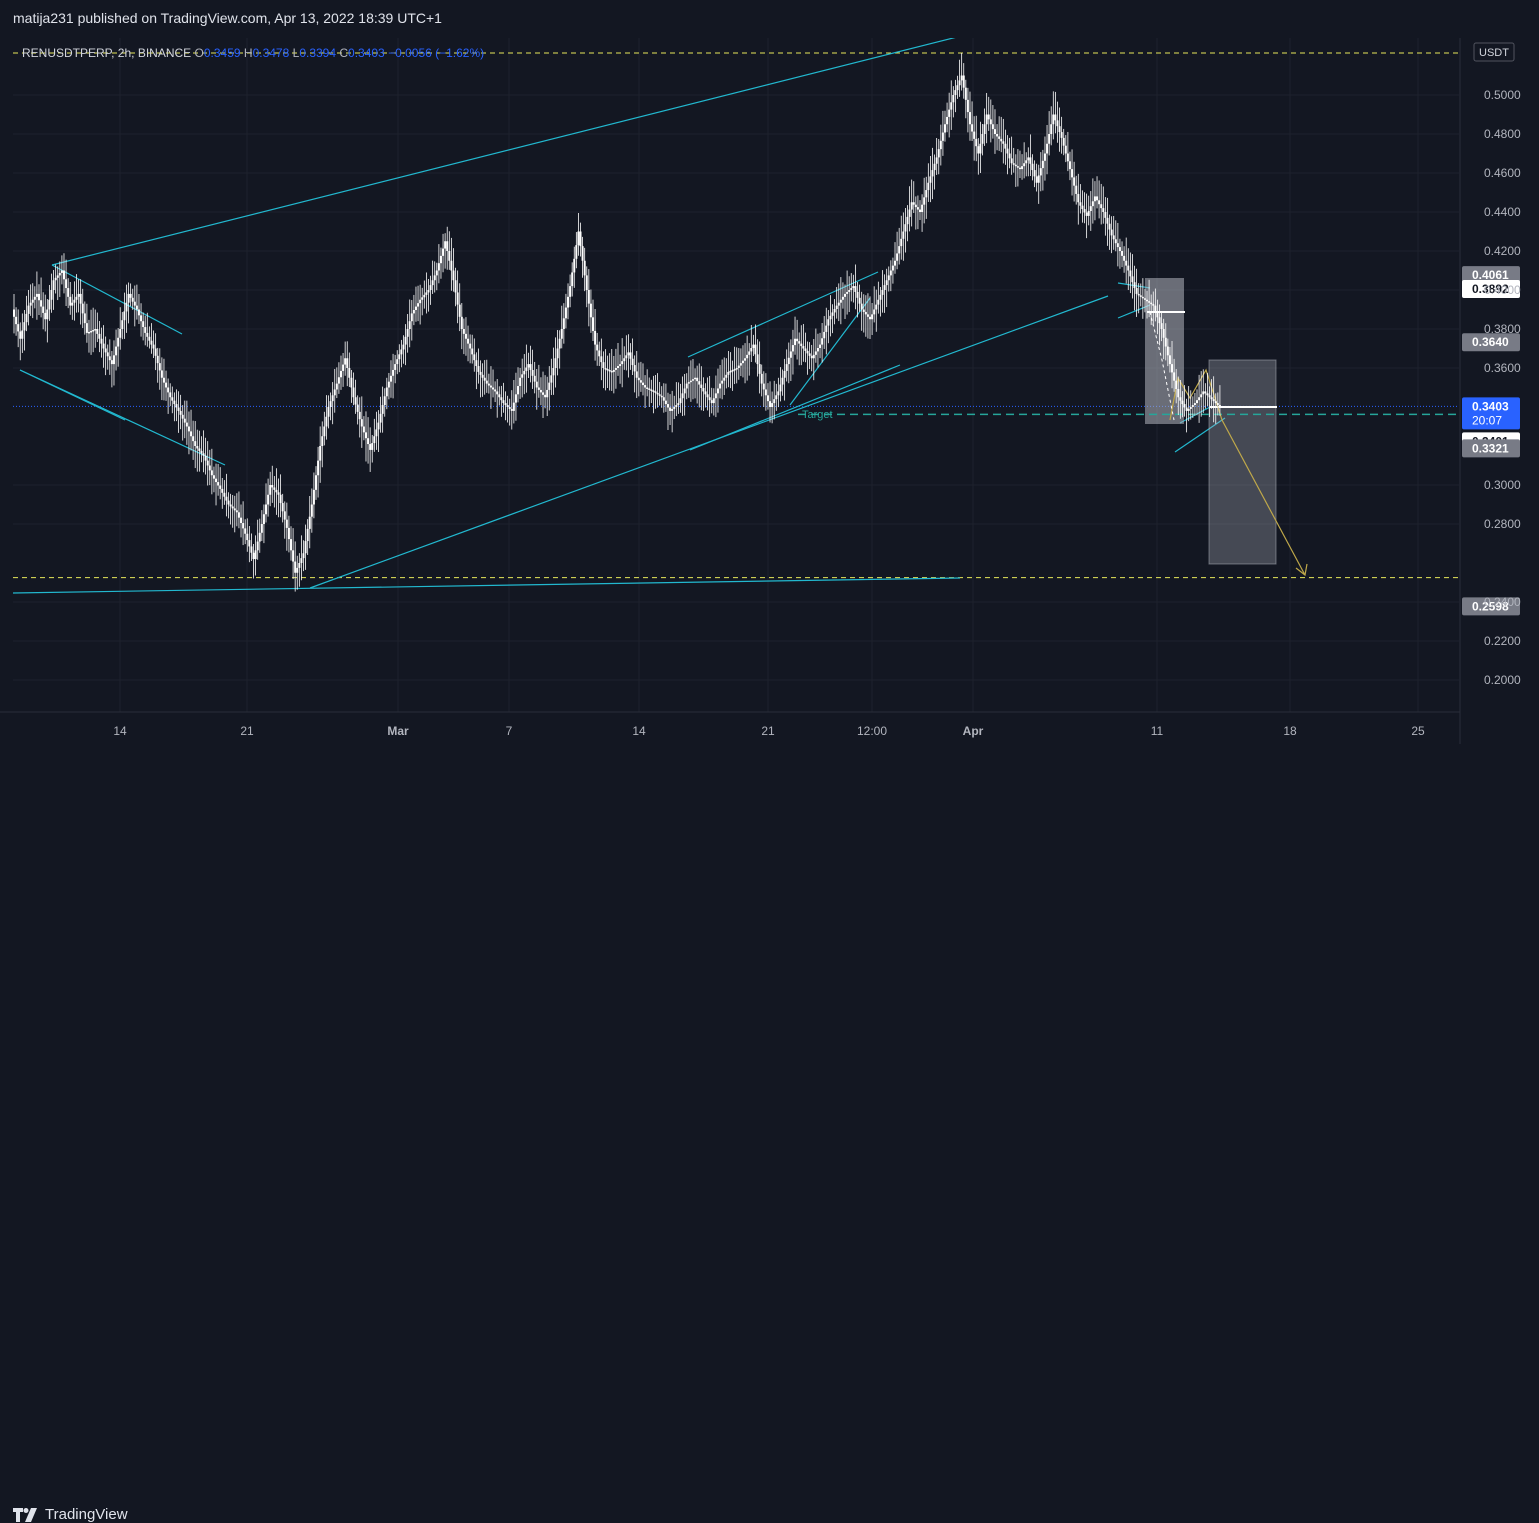 This screenshot has width=1539, height=1523. I want to click on drop-arrow, so click(1162, 366).